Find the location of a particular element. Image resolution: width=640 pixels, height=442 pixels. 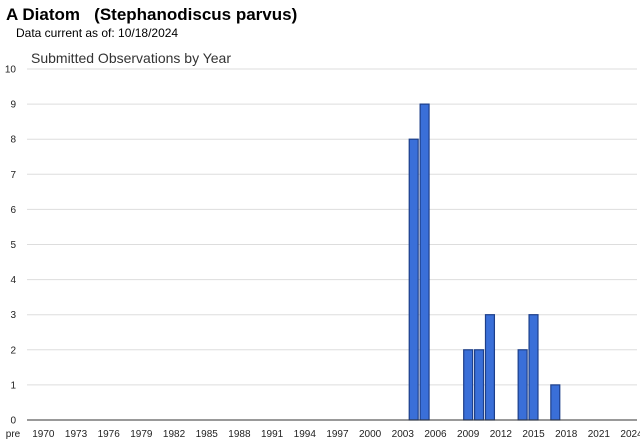

x-tick-label: 2024 is located at coordinates (630, 434).